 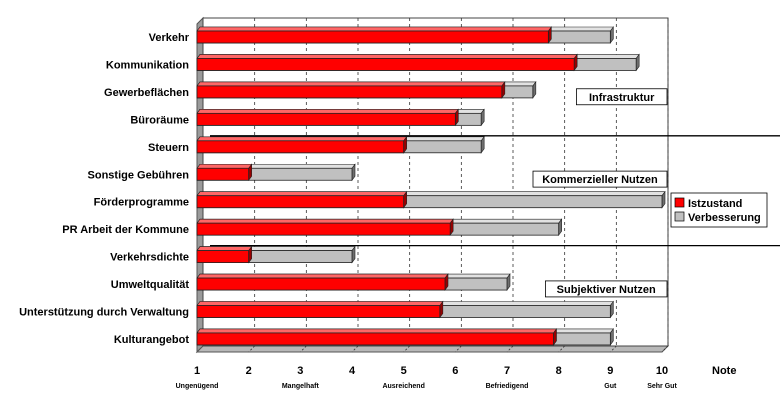 What do you see at coordinates (197, 386) in the screenshot?
I see `tick-word-label: Ungenügend` at bounding box center [197, 386].